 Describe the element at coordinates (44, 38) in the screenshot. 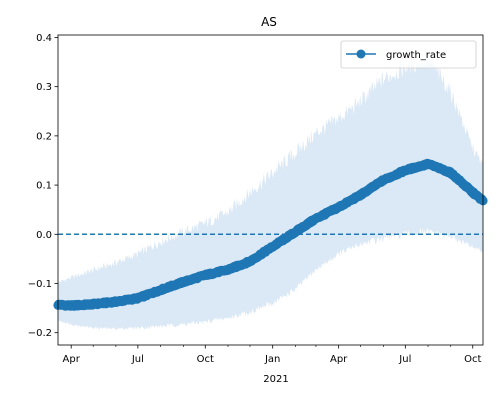

I see `y-tick-label: 0.4` at that location.